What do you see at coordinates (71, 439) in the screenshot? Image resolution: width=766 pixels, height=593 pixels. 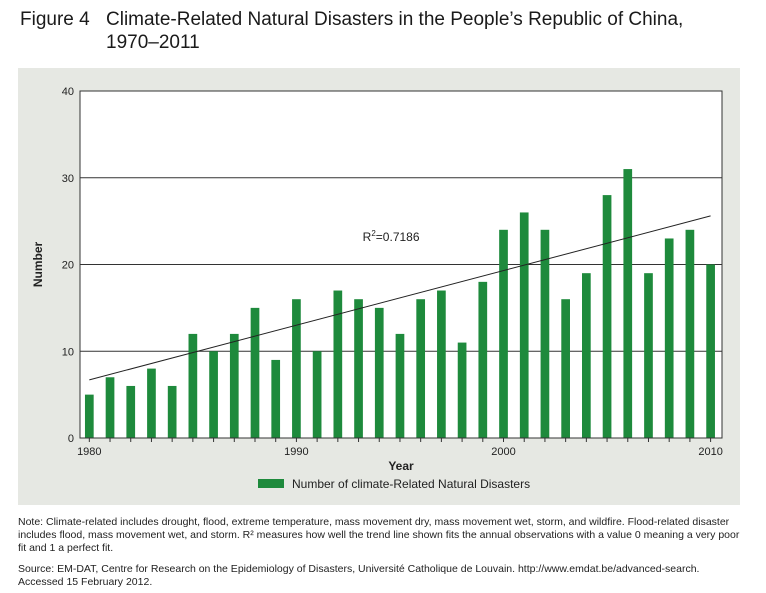 I see `y-tick-label: 0` at bounding box center [71, 439].